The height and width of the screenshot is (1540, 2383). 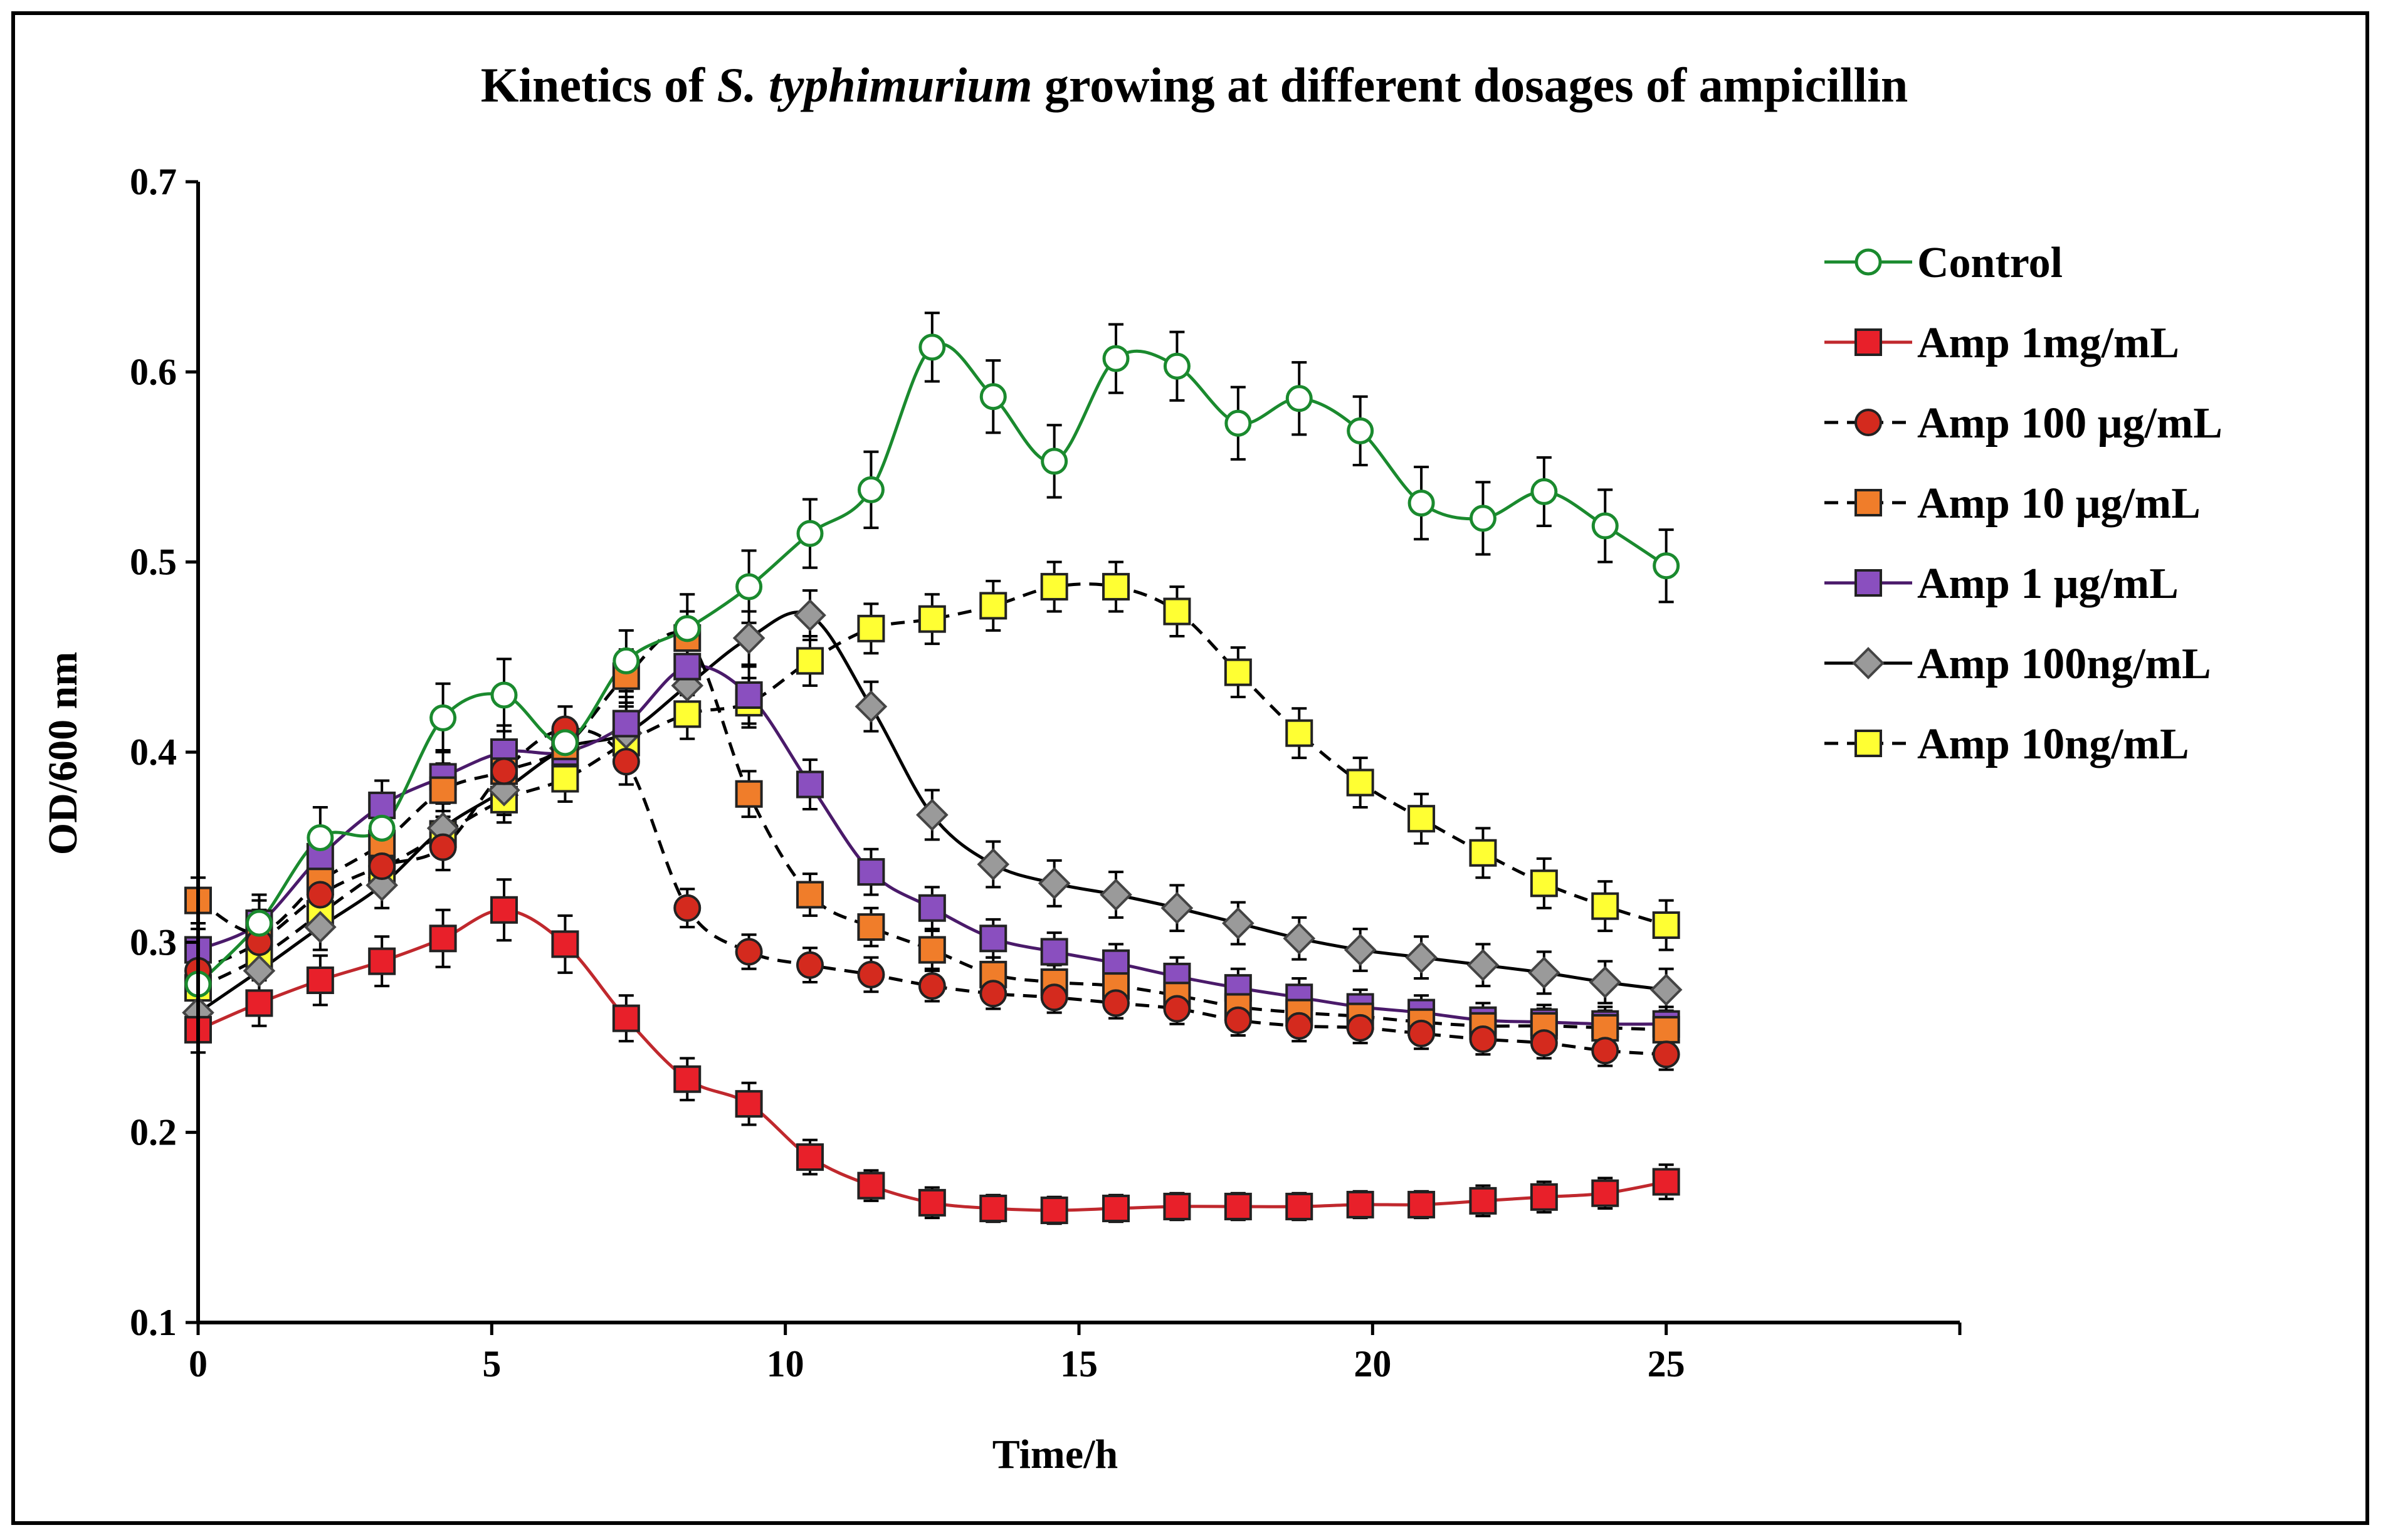 What do you see at coordinates (63, 754) in the screenshot?
I see `y-axis-title: OD/600 nm` at bounding box center [63, 754].